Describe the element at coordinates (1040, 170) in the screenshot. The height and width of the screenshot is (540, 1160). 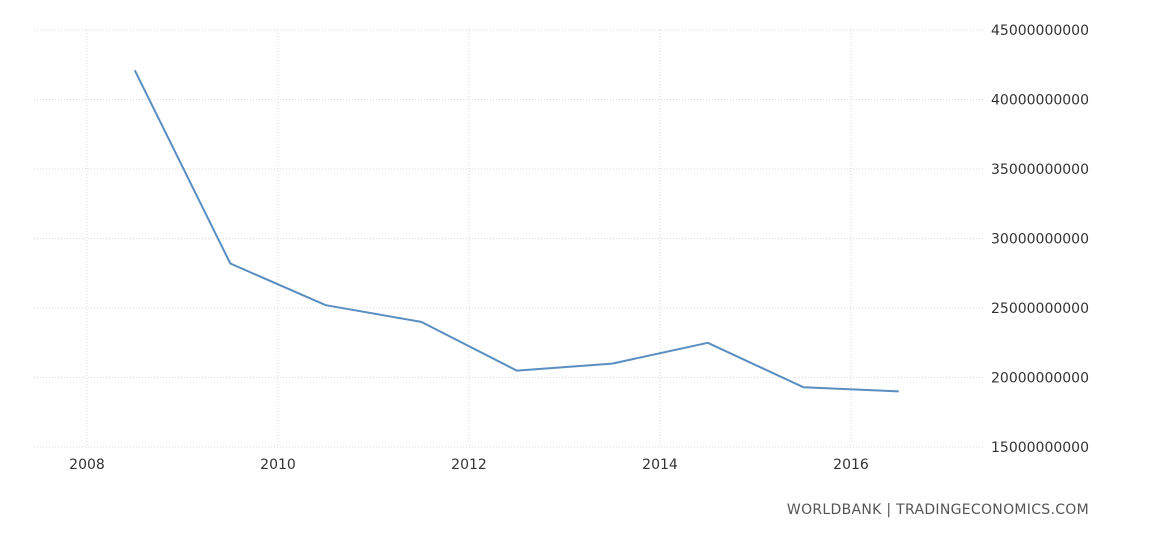
I see `y-tick-label: 35000000000` at that location.